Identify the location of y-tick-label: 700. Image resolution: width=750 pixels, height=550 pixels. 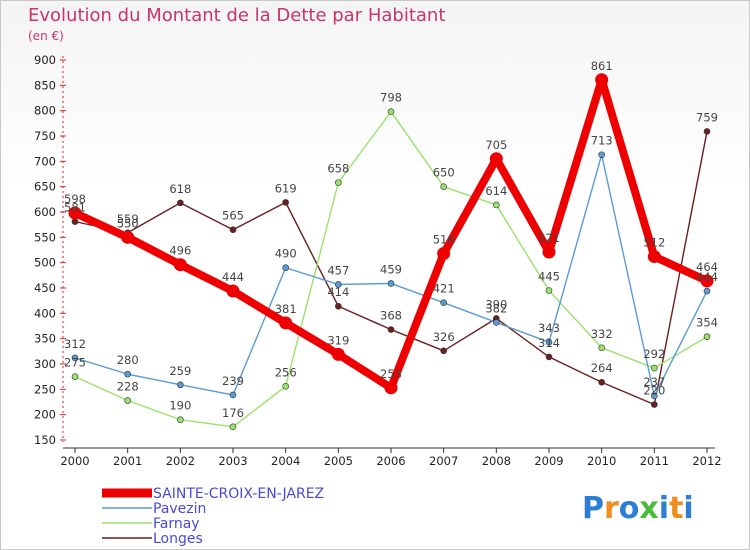
(45, 161).